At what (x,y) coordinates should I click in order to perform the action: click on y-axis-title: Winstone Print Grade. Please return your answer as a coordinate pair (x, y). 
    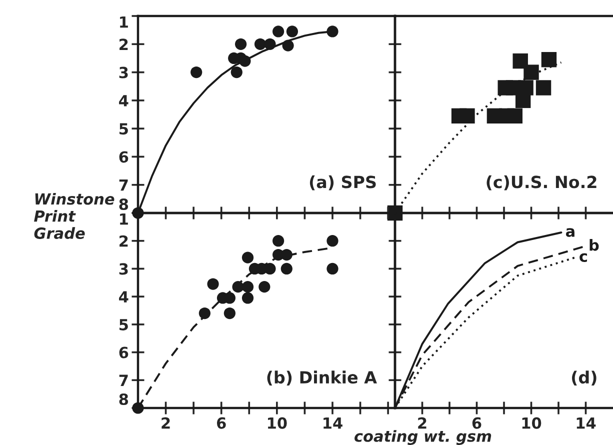
    Looking at the image, I should click on (74, 215).